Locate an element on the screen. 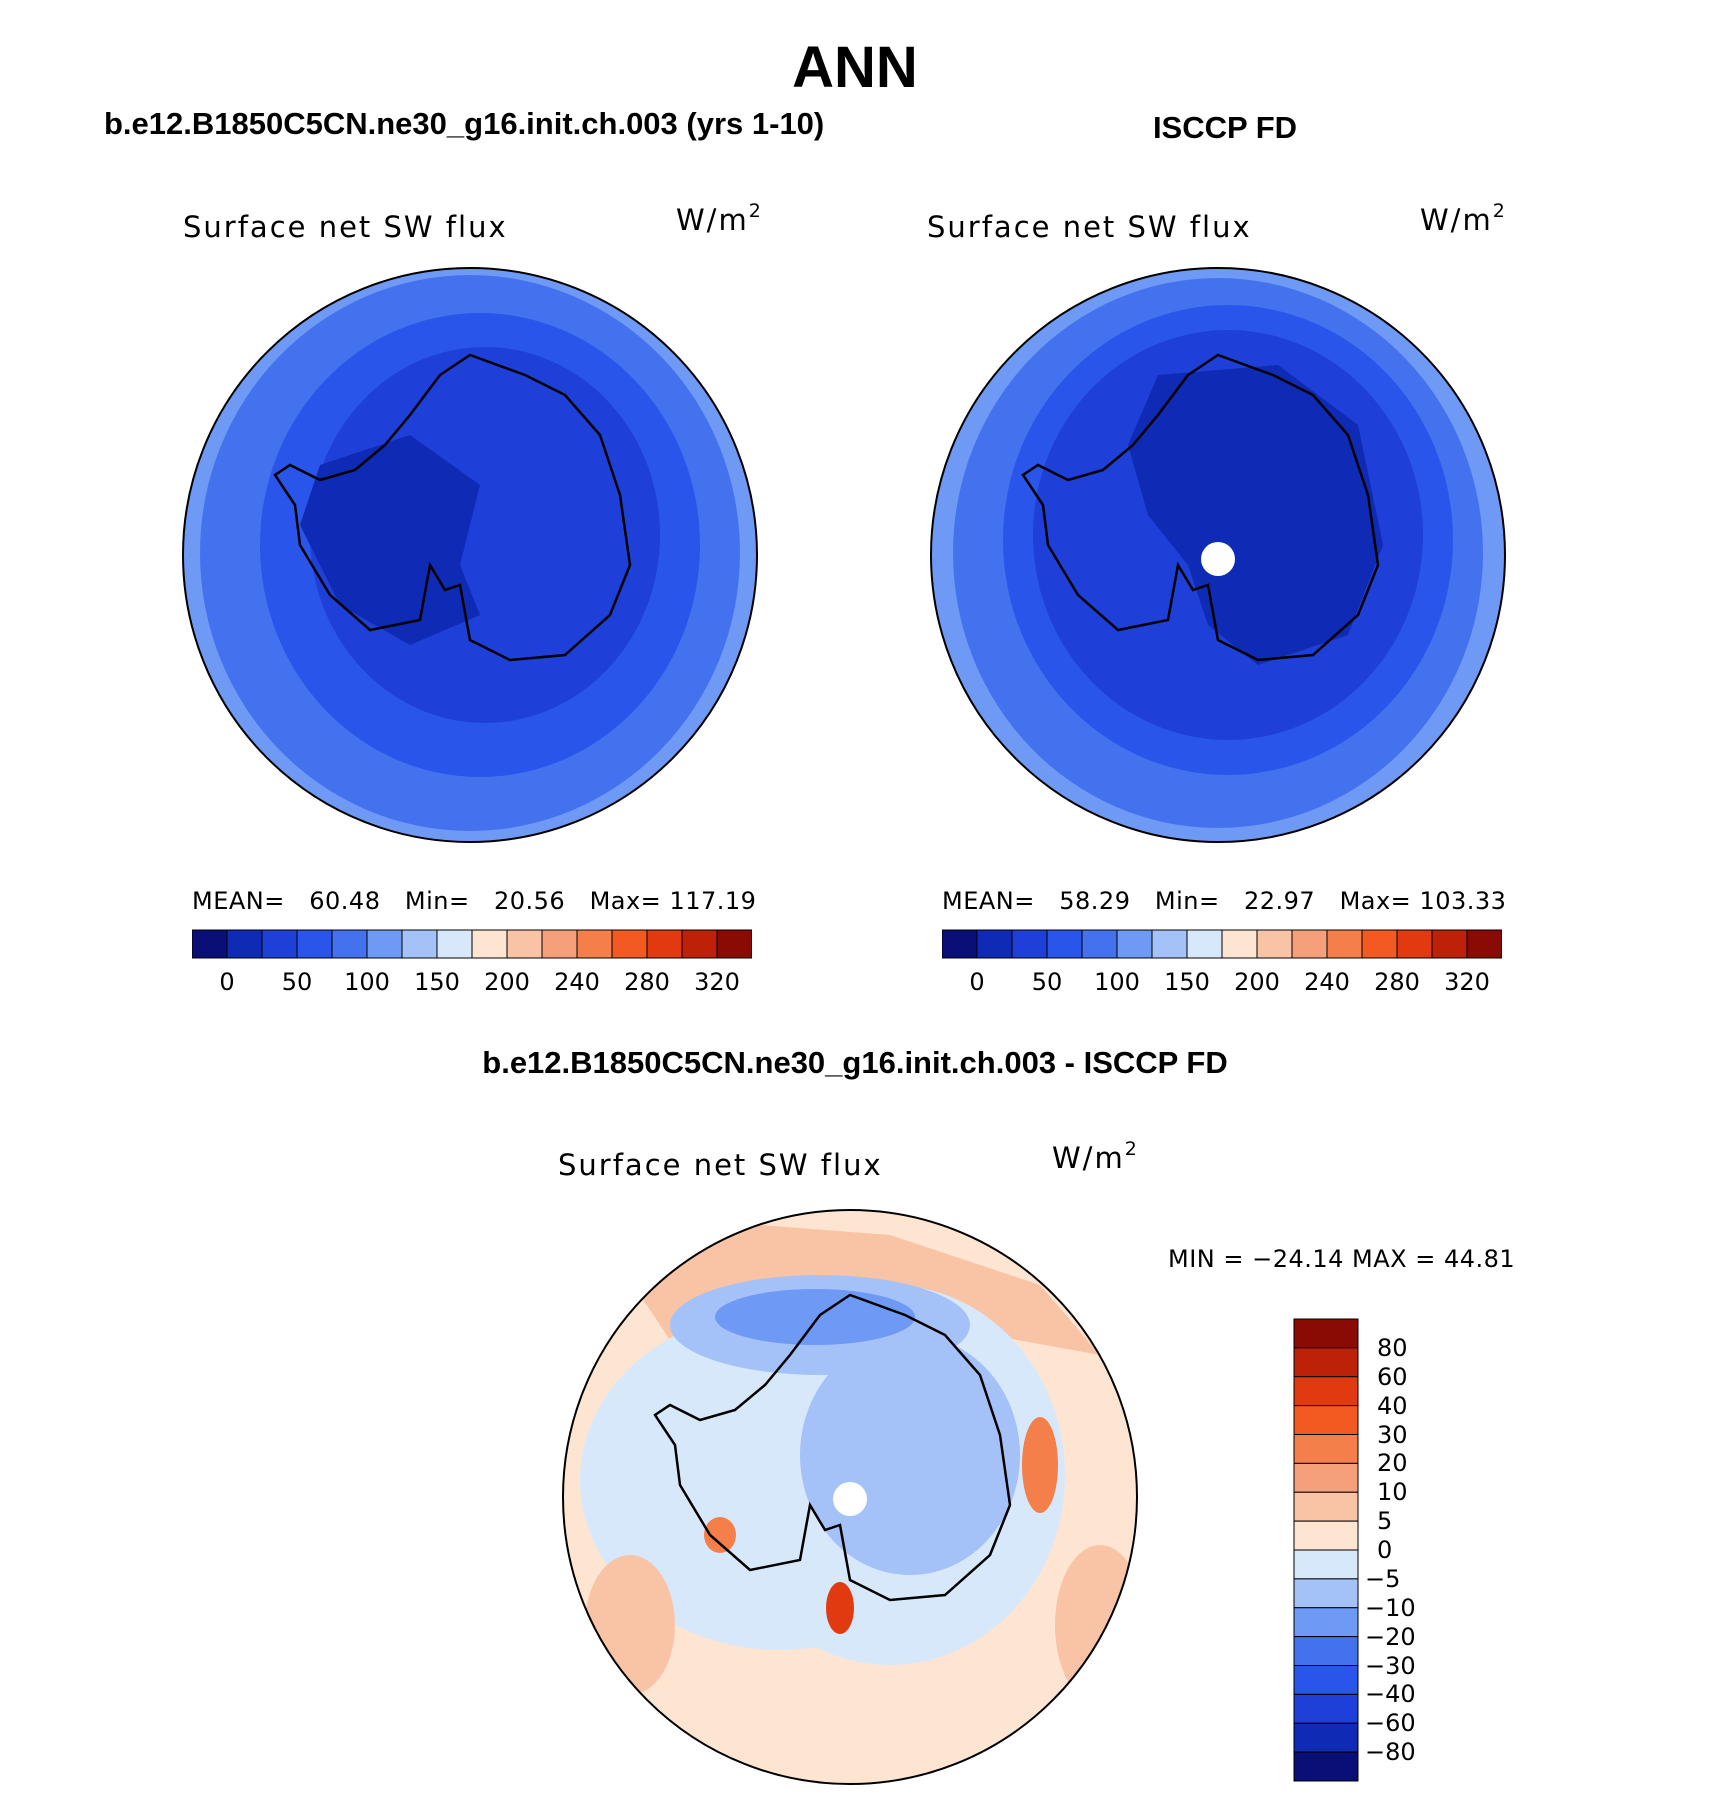 The image size is (1710, 1806). model-stats: MEAN= 60.48 Min= 20.56 Max= 117.19 is located at coordinates (474, 901).